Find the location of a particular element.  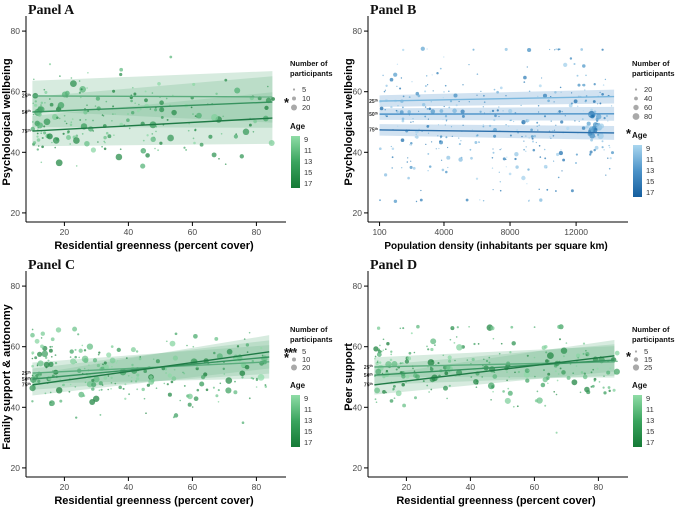

legend-size-label: 20 is located at coordinates (306, 107).